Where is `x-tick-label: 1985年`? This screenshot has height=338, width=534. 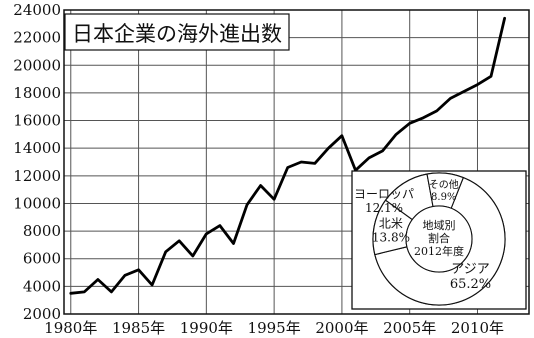
x-tick-label: 1985年 is located at coordinates (138, 328).